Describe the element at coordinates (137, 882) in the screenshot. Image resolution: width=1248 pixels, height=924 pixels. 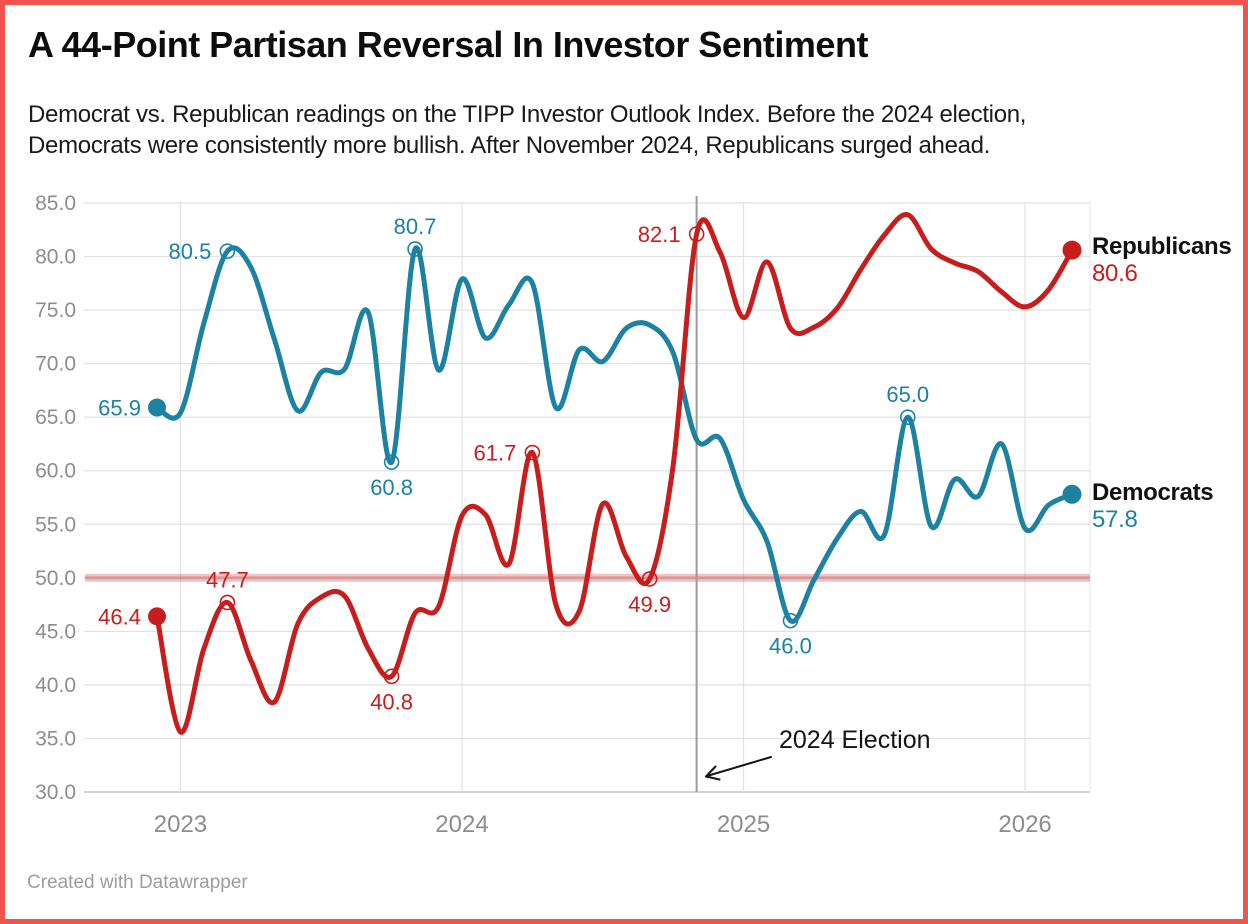
I see `datawrapper-credit-link: Created with Datawrapper` at that location.